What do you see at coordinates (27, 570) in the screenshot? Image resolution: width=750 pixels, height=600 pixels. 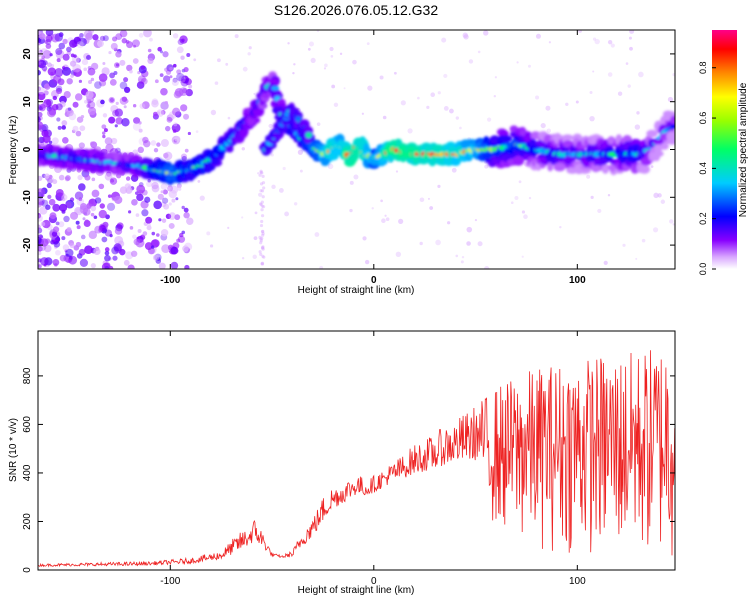 I see `y-tick-label: 0` at bounding box center [27, 570].